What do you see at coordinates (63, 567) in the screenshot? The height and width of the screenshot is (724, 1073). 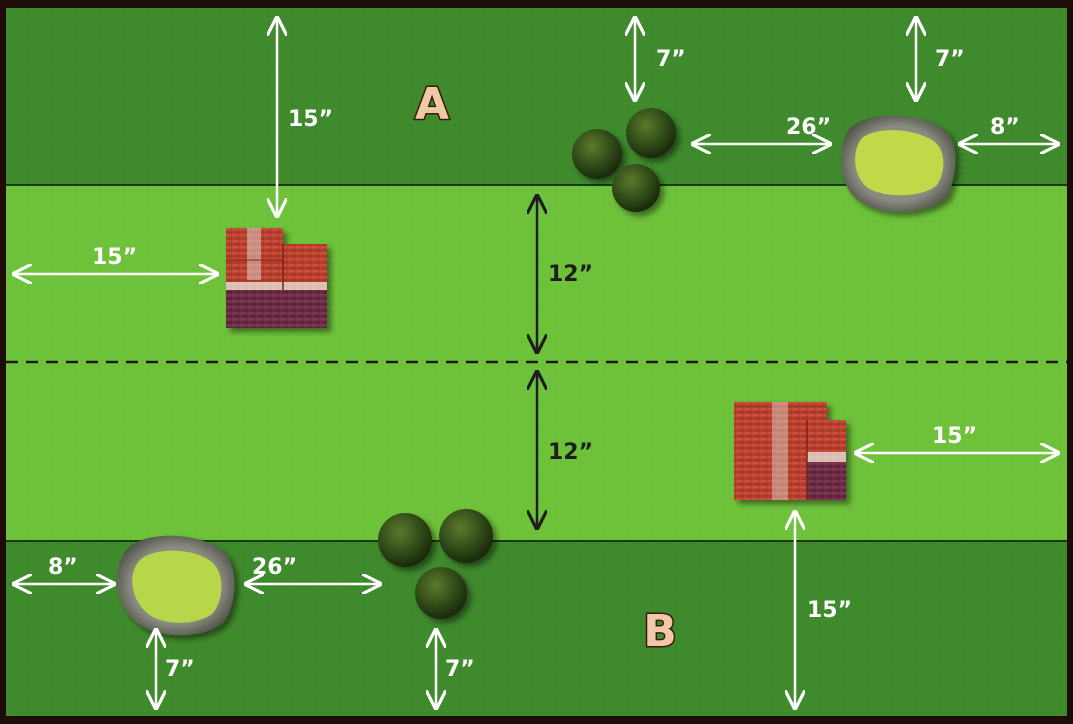 I see `b-pond-to-edge-label: 8”` at bounding box center [63, 567].